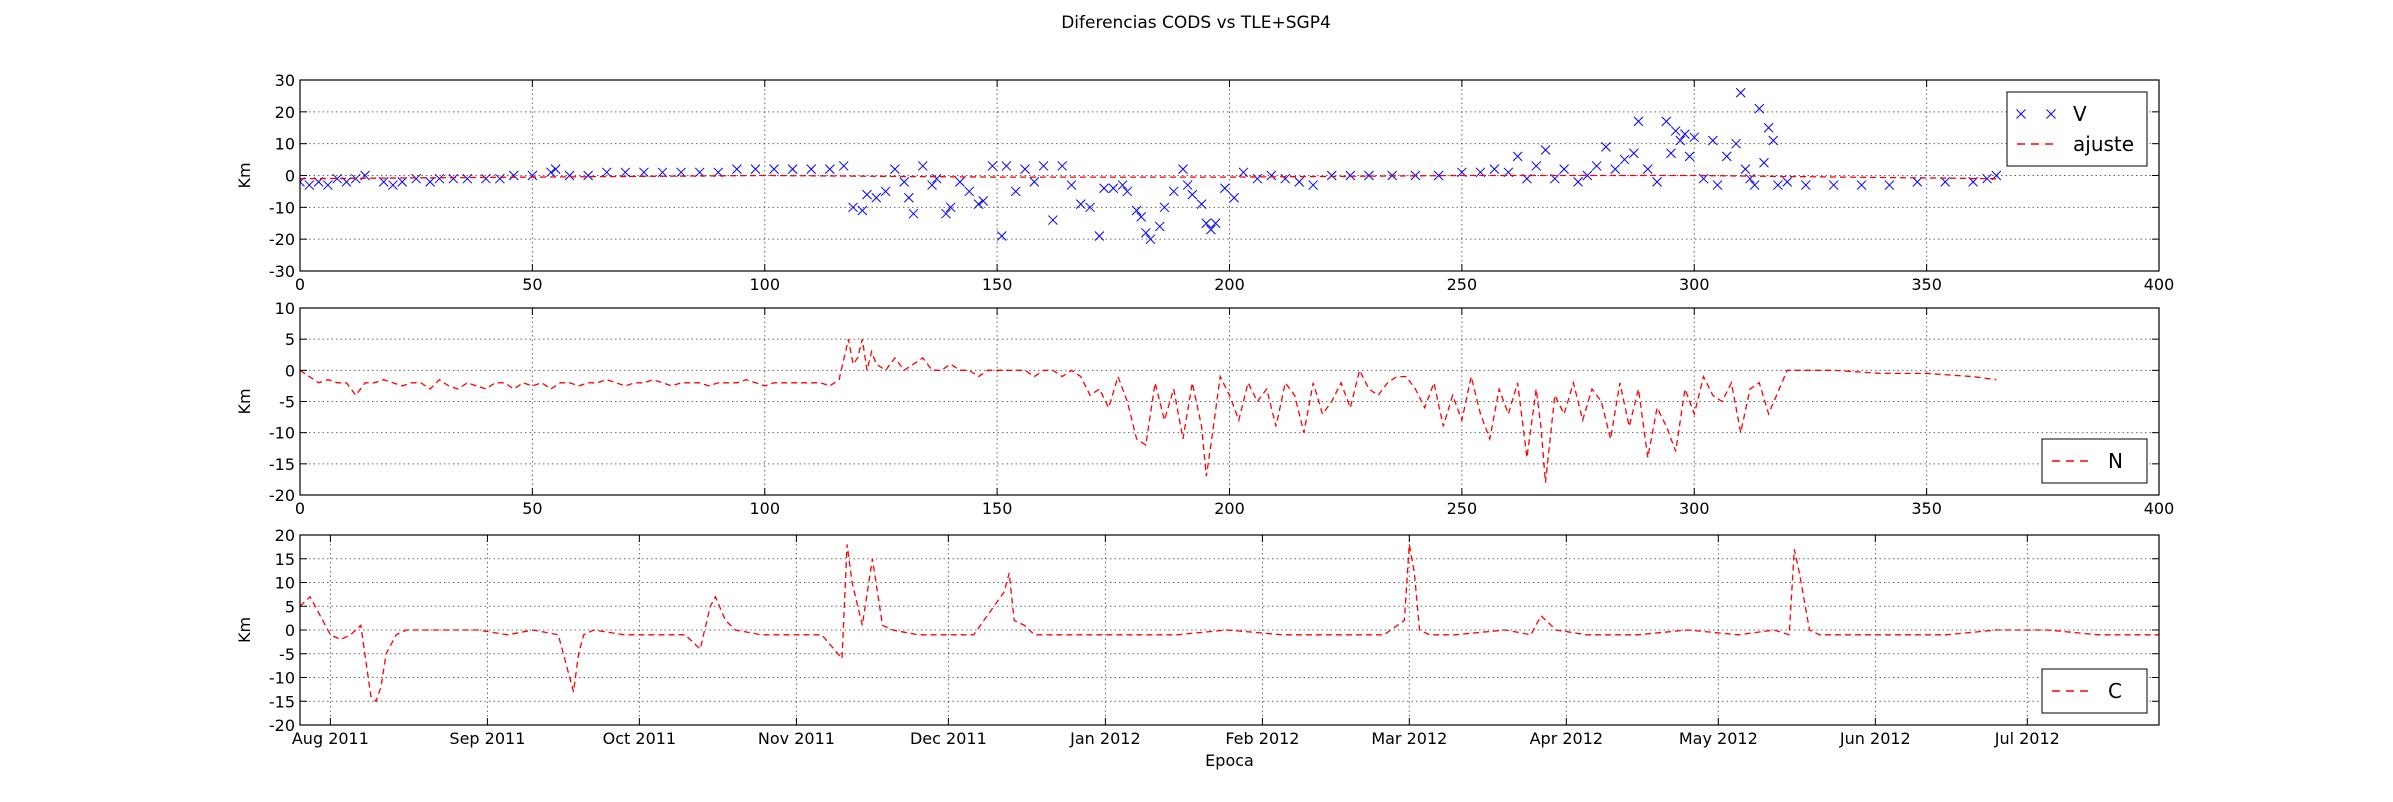 The height and width of the screenshot is (802, 2393). I want to click on y-tick-label: 10, so click(285, 144).